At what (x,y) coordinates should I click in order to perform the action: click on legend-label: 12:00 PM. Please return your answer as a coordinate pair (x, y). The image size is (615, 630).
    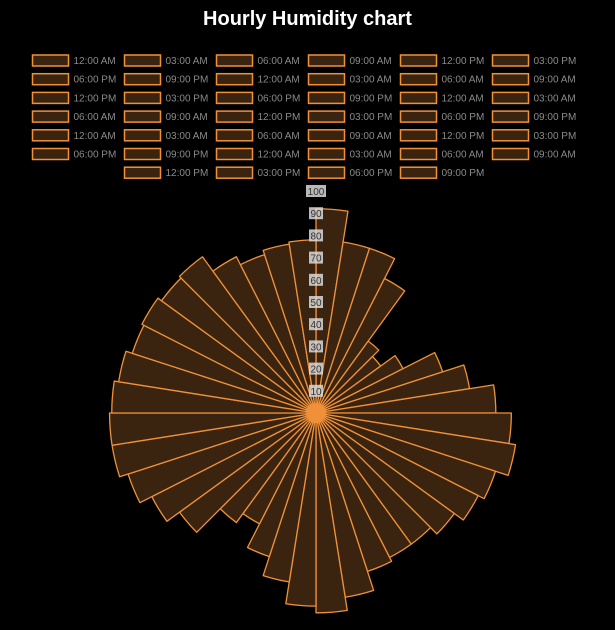
    Looking at the image, I should click on (279, 117).